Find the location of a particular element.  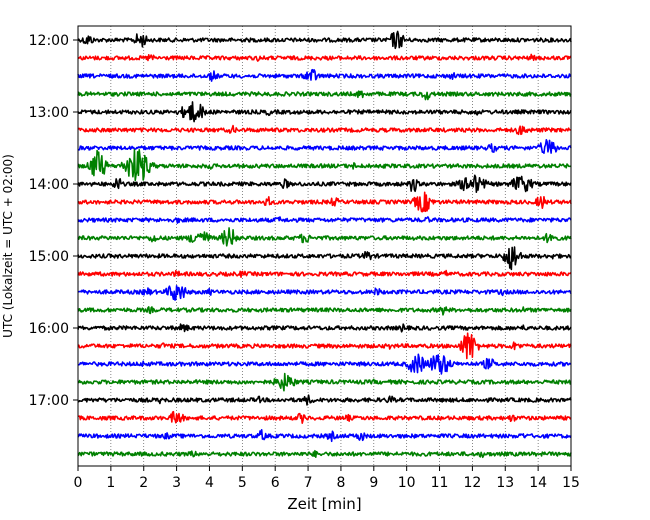

x-tick-label: 0 is located at coordinates (78, 483).